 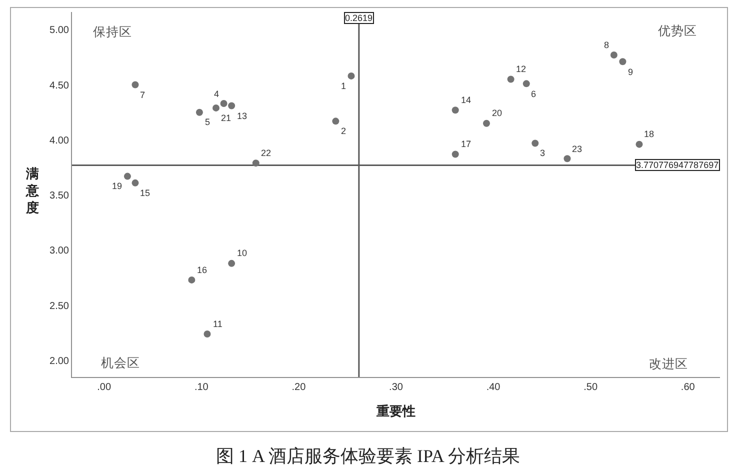 I want to click on annotation: 6, so click(x=533, y=94).